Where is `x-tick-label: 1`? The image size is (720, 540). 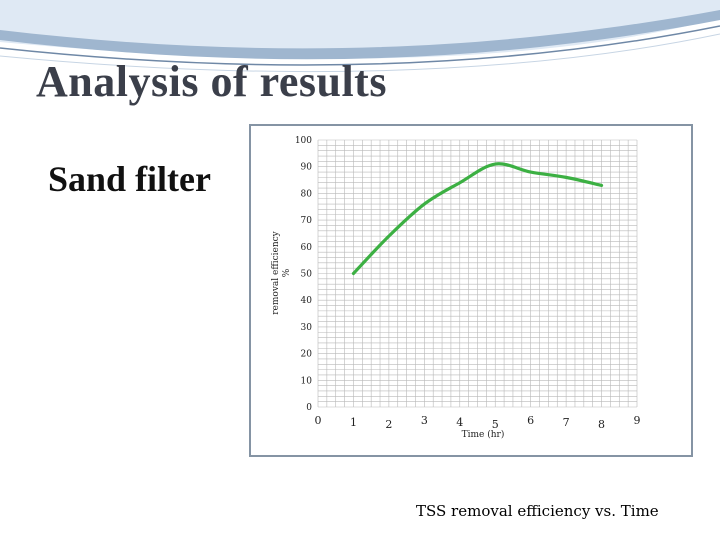 x-tick-label: 1 is located at coordinates (353, 422).